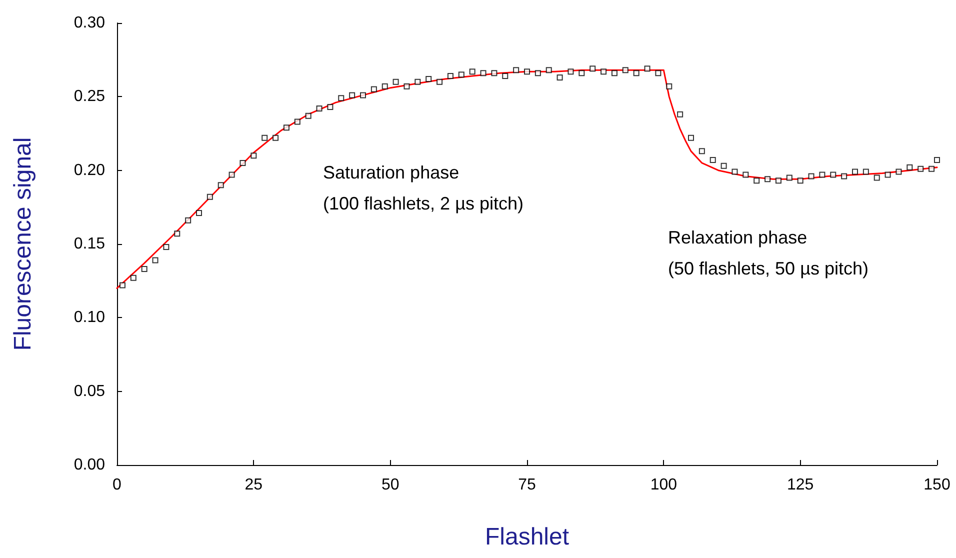 This screenshot has height=558, width=956. Describe the element at coordinates (23, 244) in the screenshot. I see `y-axis-title: Fluorescence signal` at that location.